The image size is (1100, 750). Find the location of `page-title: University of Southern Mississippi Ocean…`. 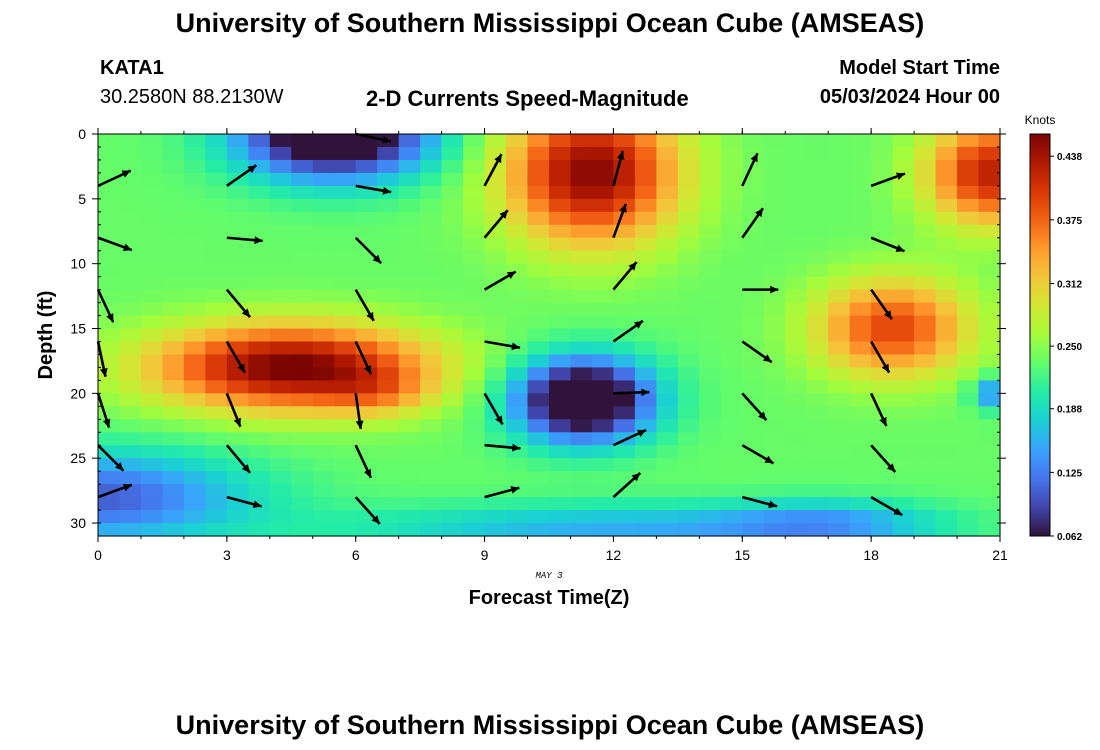

page-title: University of Southern Mississippi Ocean… is located at coordinates (550, 23).